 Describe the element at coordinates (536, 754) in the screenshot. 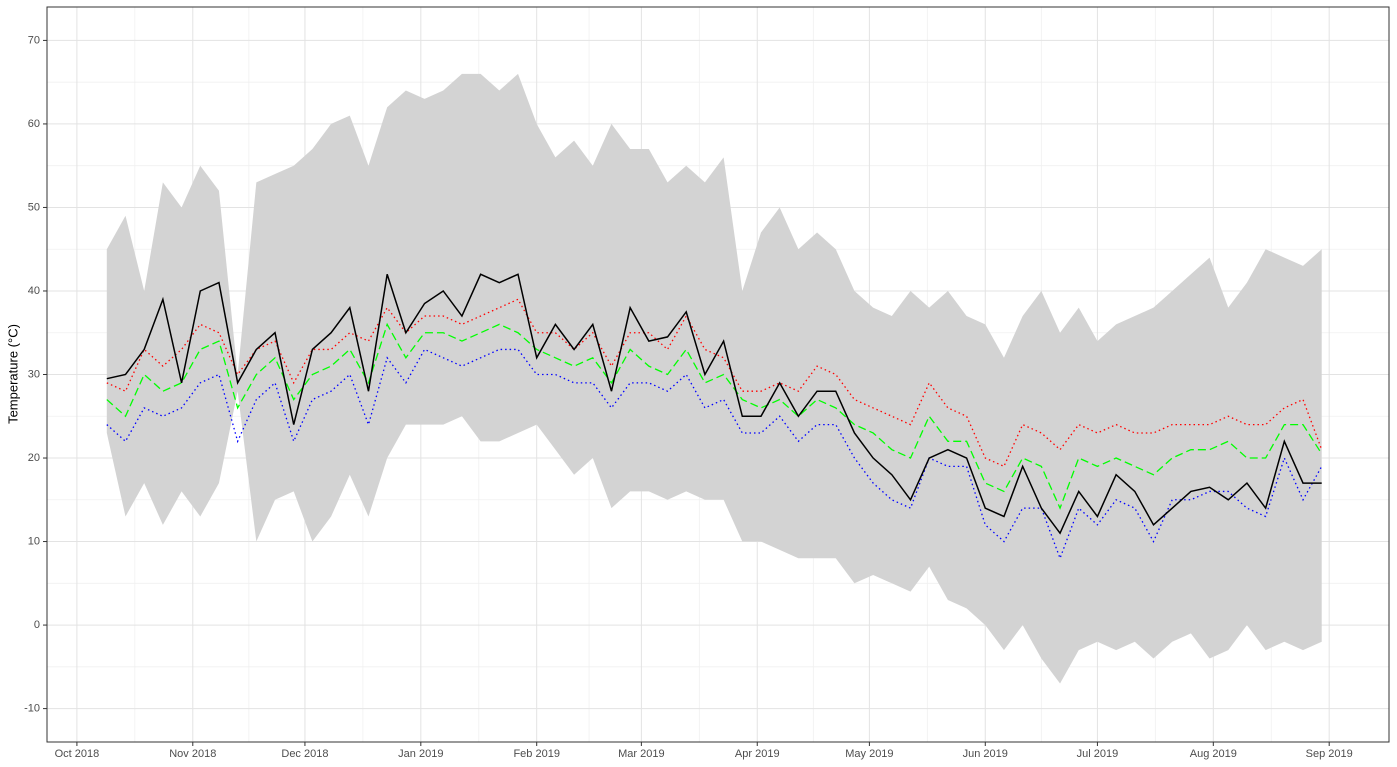

I see `x-tick-label: Feb 2019` at that location.